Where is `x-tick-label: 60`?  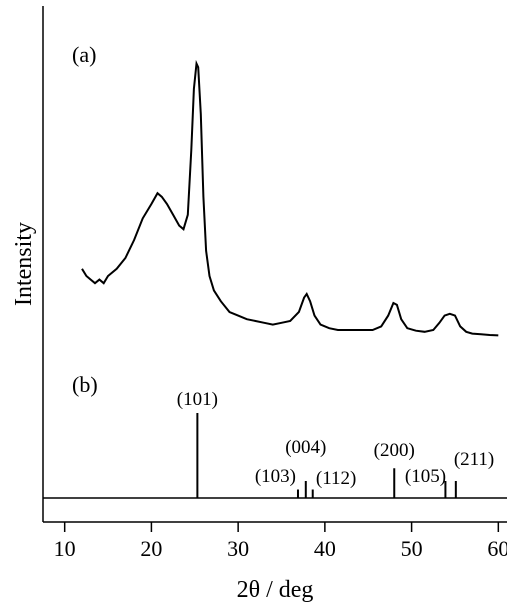 x-tick-label: 60 is located at coordinates (497, 548).